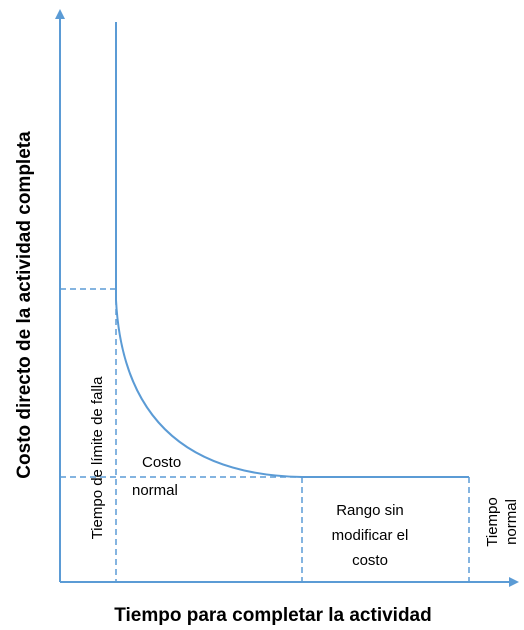 This screenshot has height=630, width=524. I want to click on range-label-line2: modificar el, so click(370, 535).